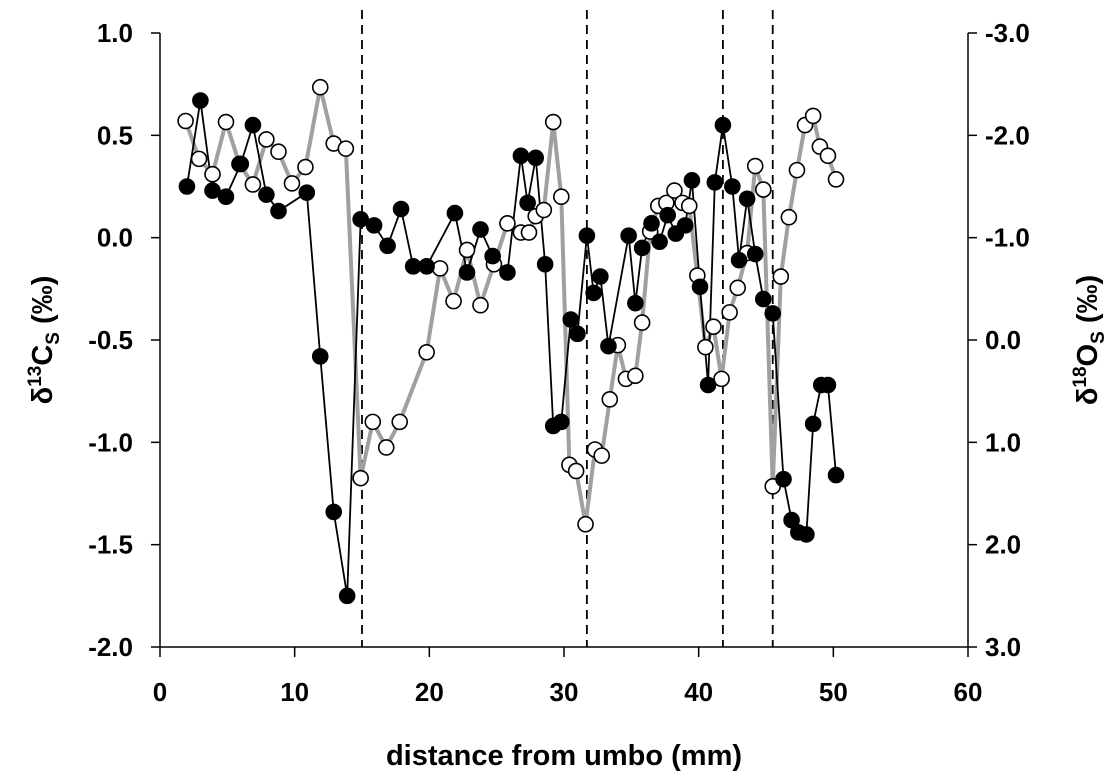 This screenshot has height=776, width=1114. Describe the element at coordinates (1003, 647) in the screenshot. I see `y-right-tick-label: 3.0` at that location.